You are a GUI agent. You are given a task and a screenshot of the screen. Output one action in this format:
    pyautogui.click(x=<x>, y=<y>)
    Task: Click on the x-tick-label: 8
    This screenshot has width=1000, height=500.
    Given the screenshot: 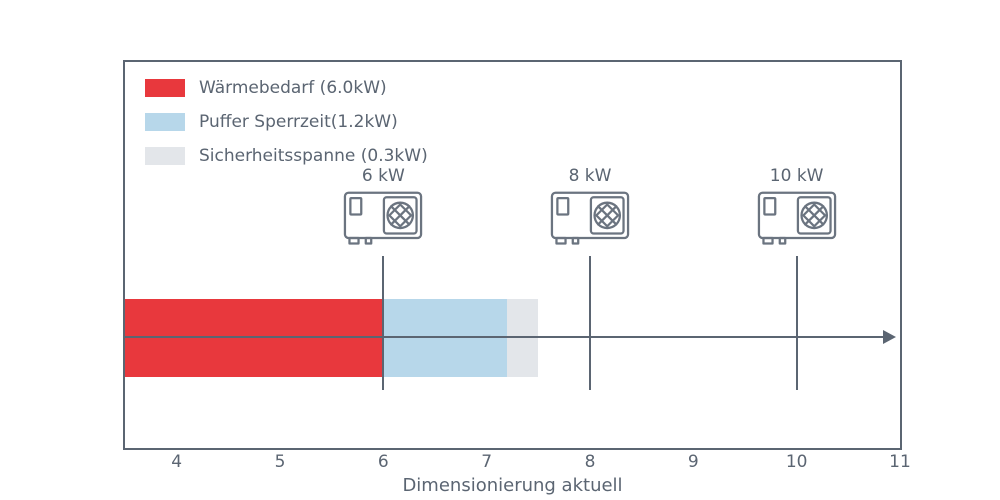 What is the action you would take?
    pyautogui.click(x=590, y=462)
    